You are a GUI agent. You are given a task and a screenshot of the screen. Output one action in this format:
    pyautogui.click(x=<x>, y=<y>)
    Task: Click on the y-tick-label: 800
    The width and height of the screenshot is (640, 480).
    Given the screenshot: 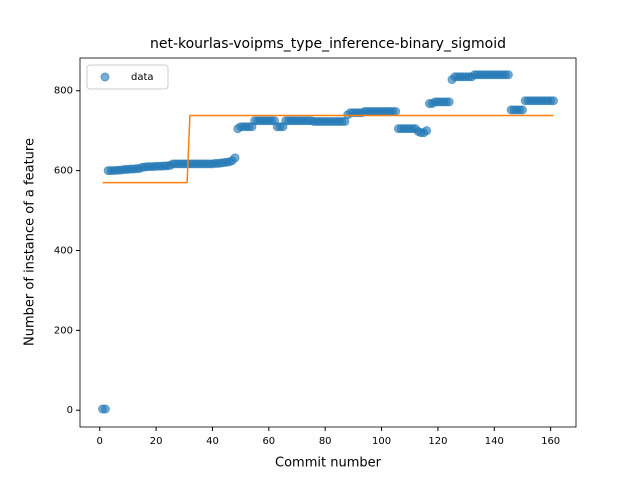 What is the action you would take?
    pyautogui.click(x=63, y=91)
    